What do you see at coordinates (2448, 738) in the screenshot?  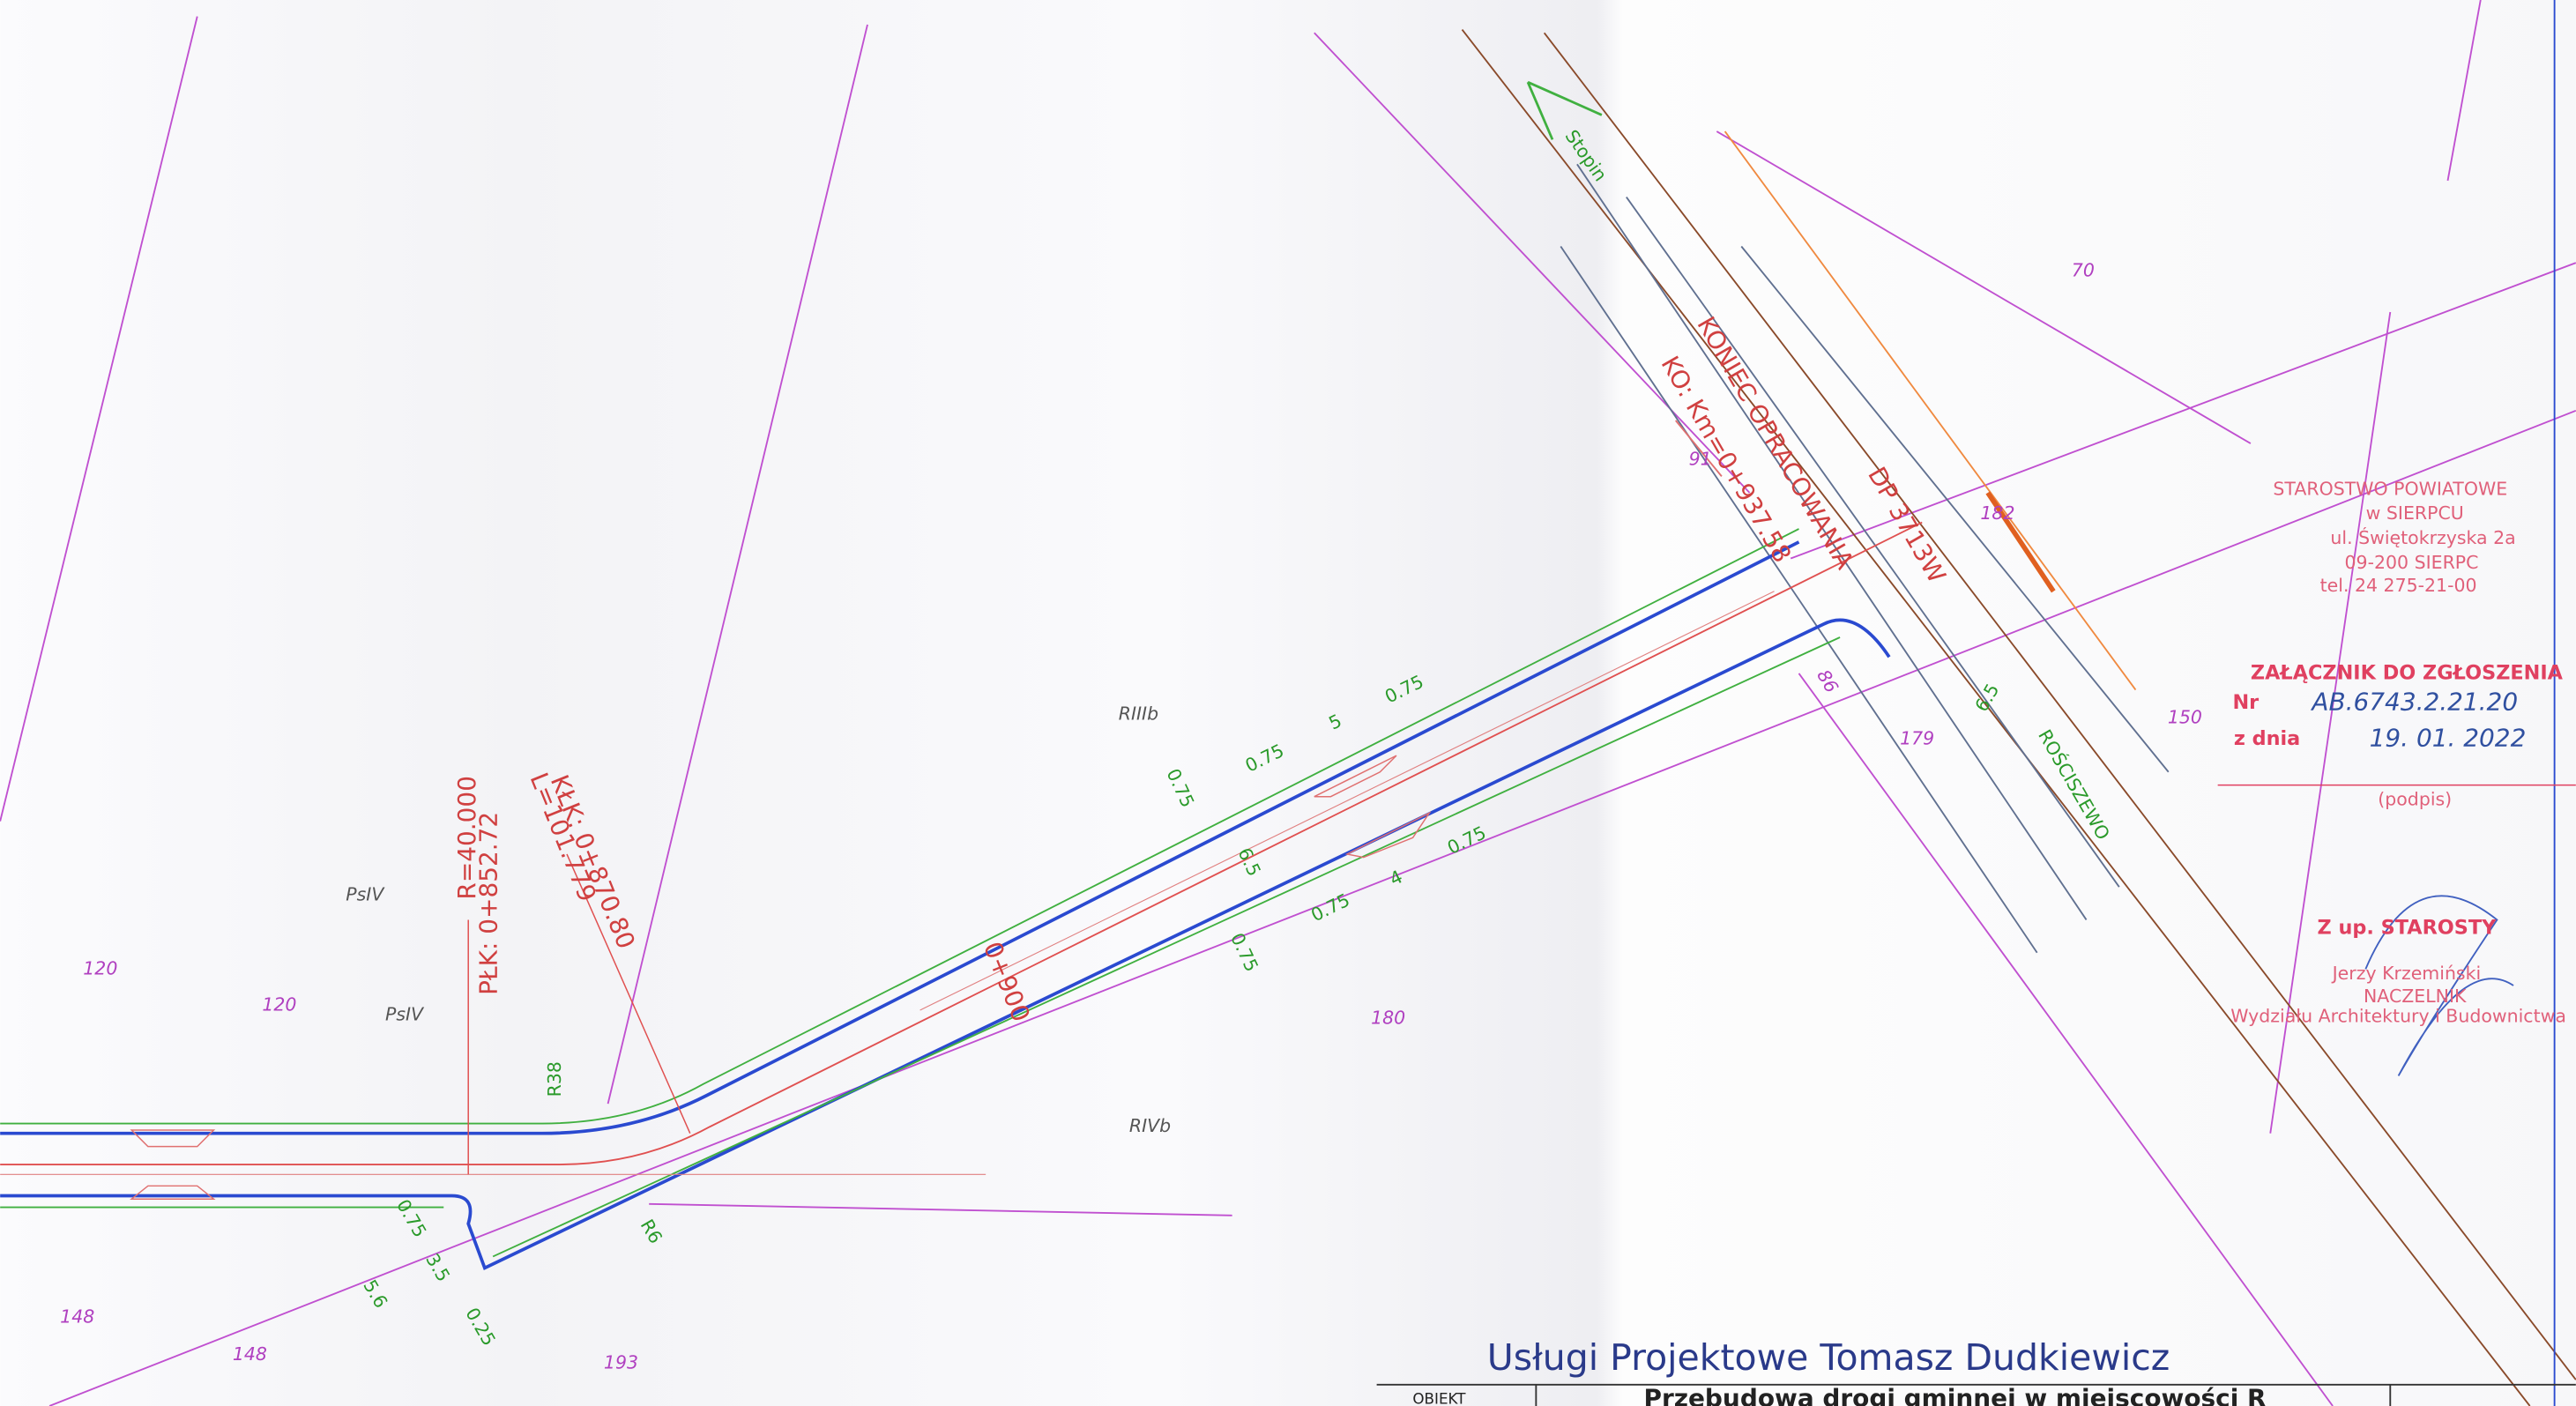 I see `label: 19. 01. 2022` at bounding box center [2448, 738].